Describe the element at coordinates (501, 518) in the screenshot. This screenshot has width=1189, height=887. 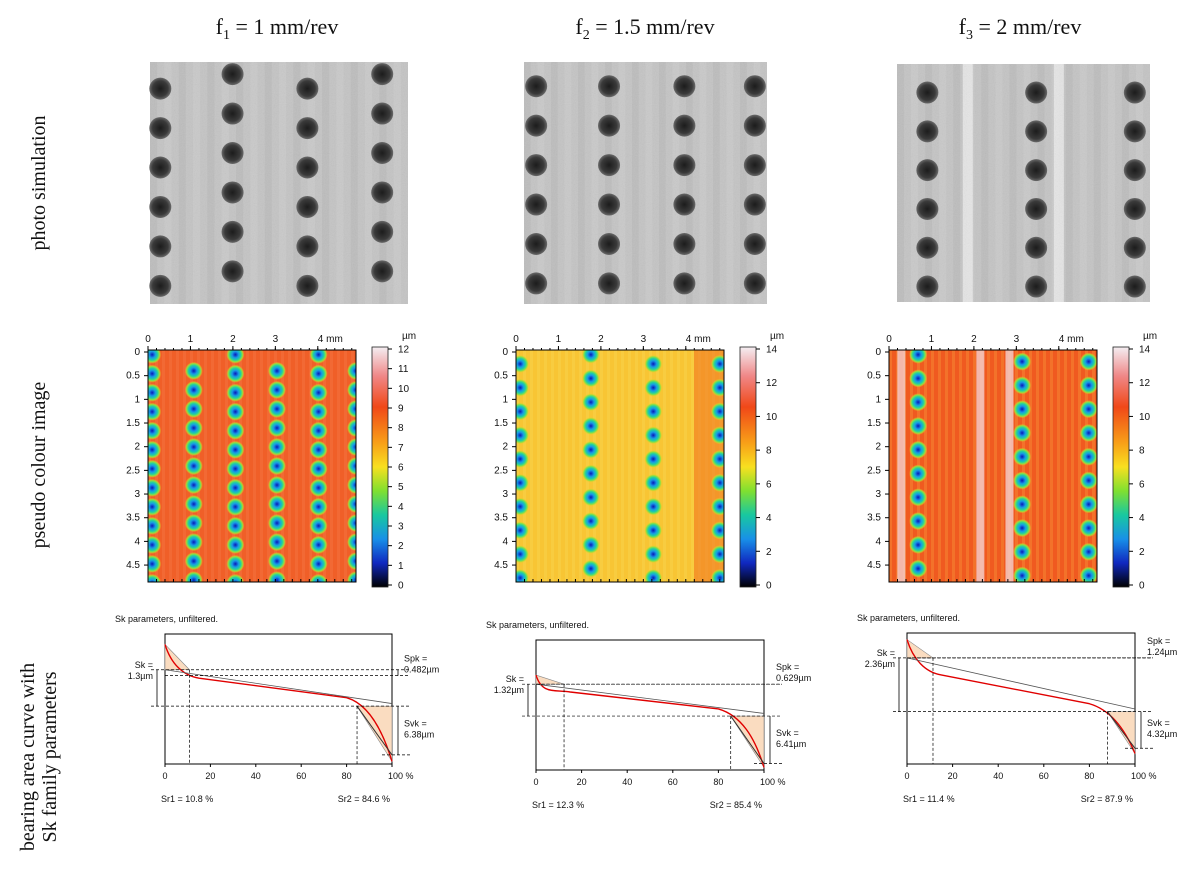
I see `pseudo-y-tick: 3.5` at that location.